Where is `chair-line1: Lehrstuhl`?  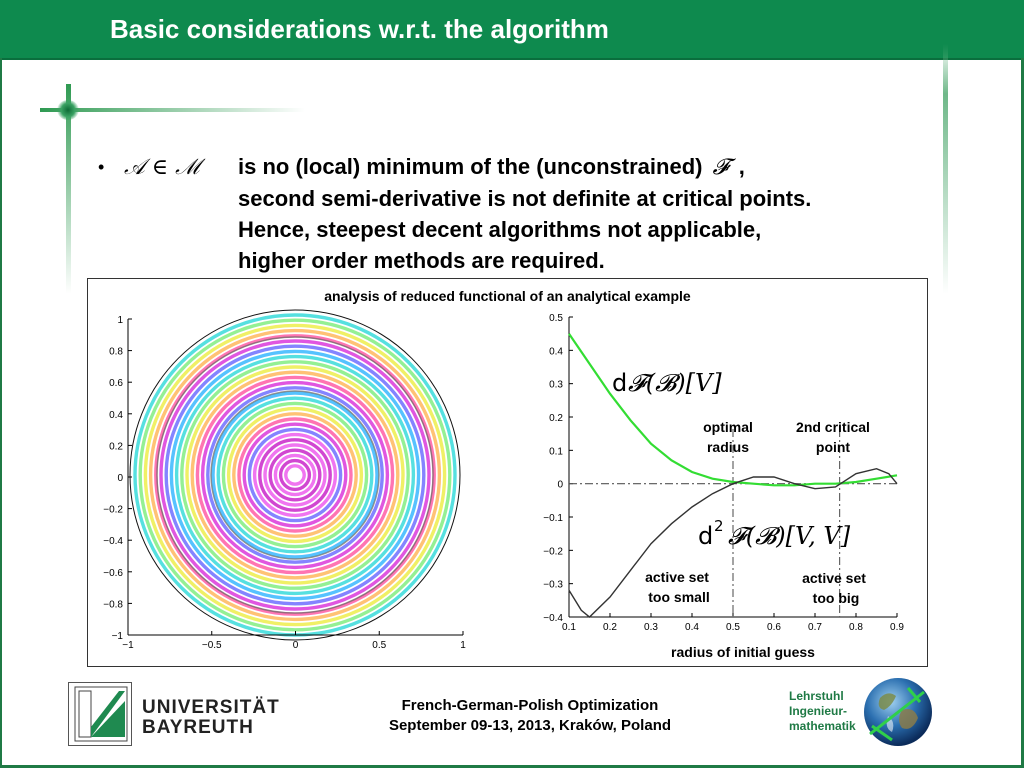
chair-line1: Lehrstuhl is located at coordinates (816, 696).